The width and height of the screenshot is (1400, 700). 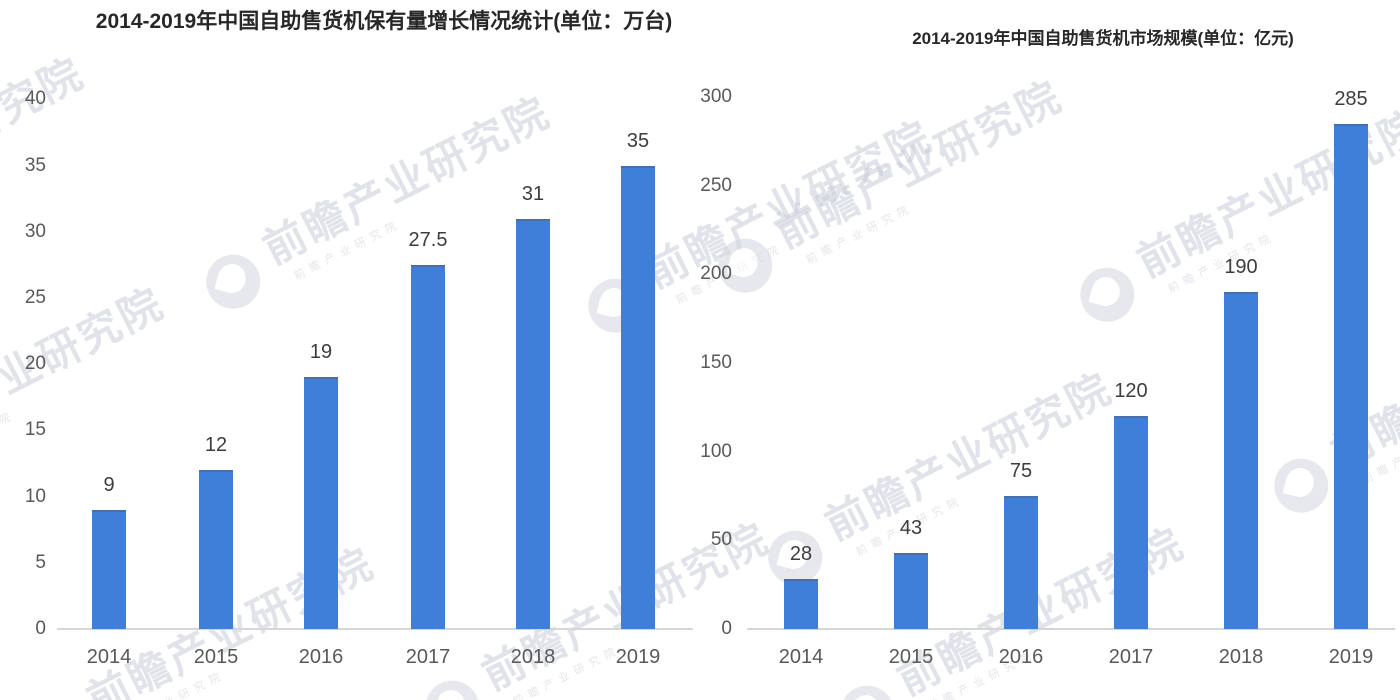 What do you see at coordinates (384, 21) in the screenshot?
I see `chart-title: 2014-2019年中国自助售货机保有量增长情况统计(单位：万台)` at bounding box center [384, 21].